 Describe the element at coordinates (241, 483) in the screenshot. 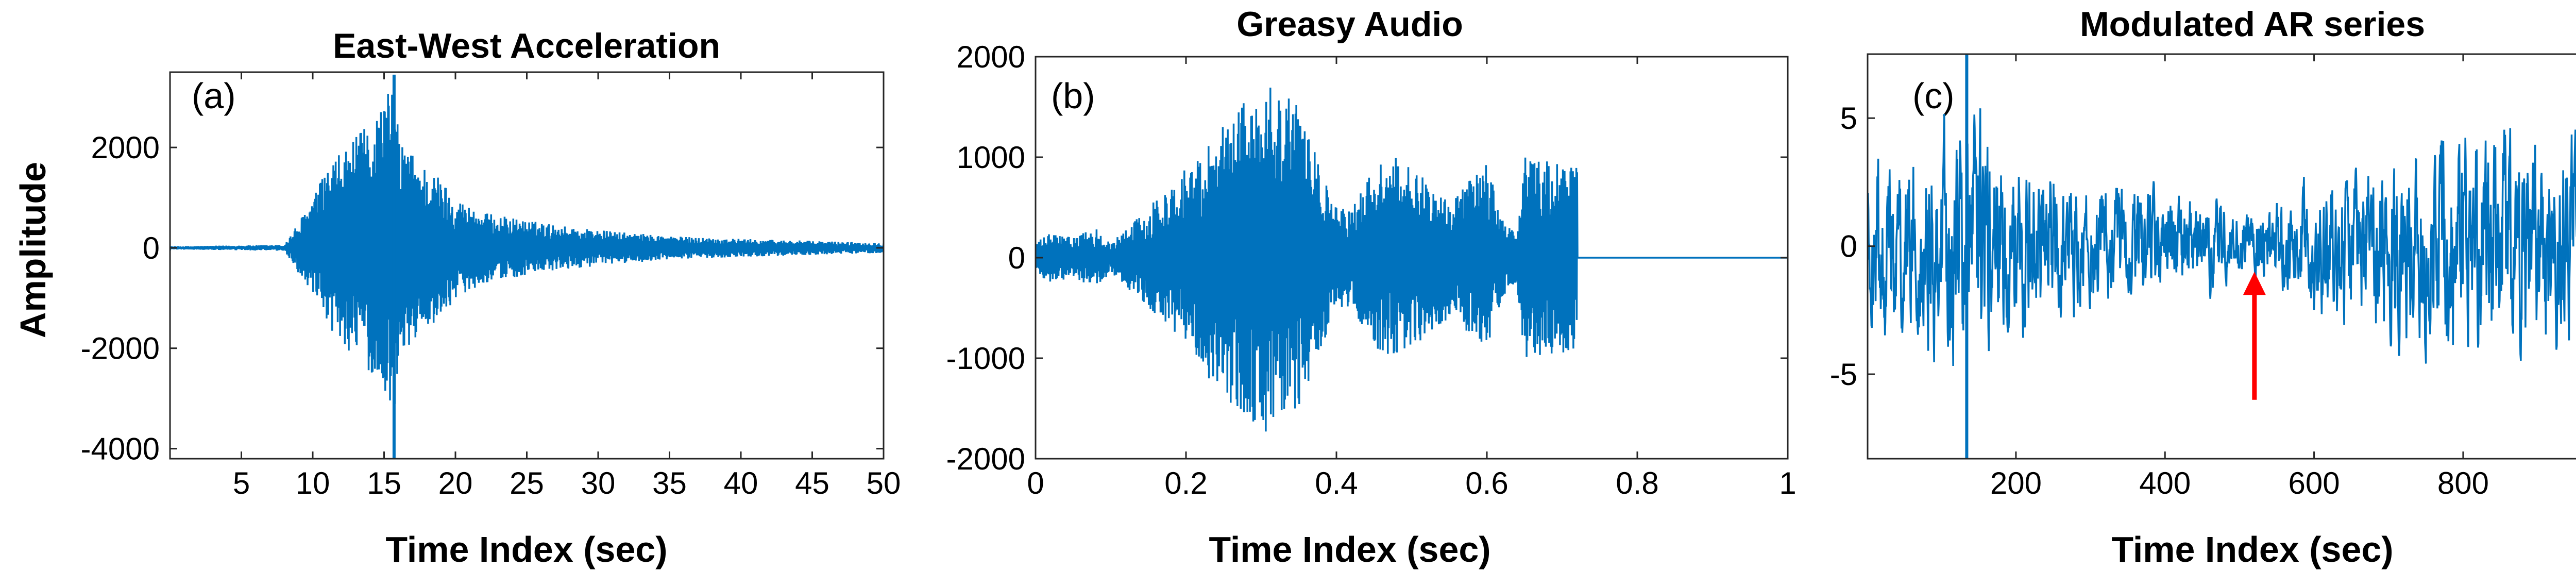

I see `panel-a-xtick-label: 5` at that location.